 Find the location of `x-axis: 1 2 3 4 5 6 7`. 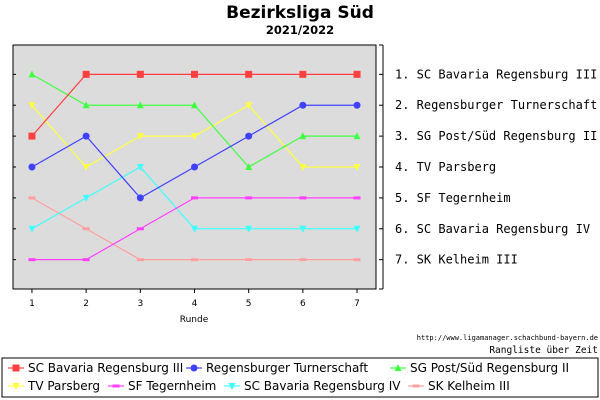

x-axis: 1 2 3 4 5 6 7 is located at coordinates (194, 299).